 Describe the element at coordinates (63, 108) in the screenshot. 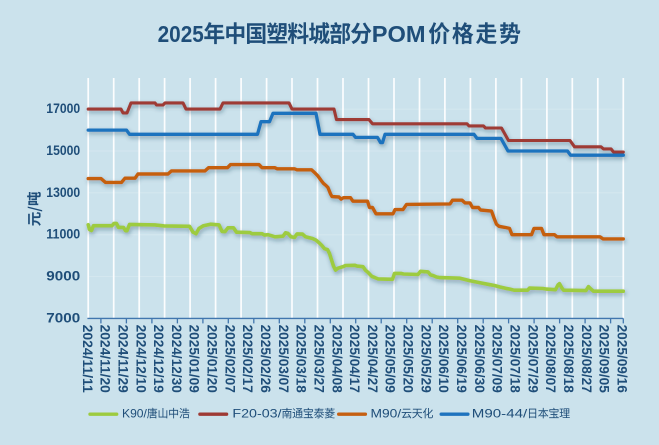

I see `svg-text: 17000` at that location.